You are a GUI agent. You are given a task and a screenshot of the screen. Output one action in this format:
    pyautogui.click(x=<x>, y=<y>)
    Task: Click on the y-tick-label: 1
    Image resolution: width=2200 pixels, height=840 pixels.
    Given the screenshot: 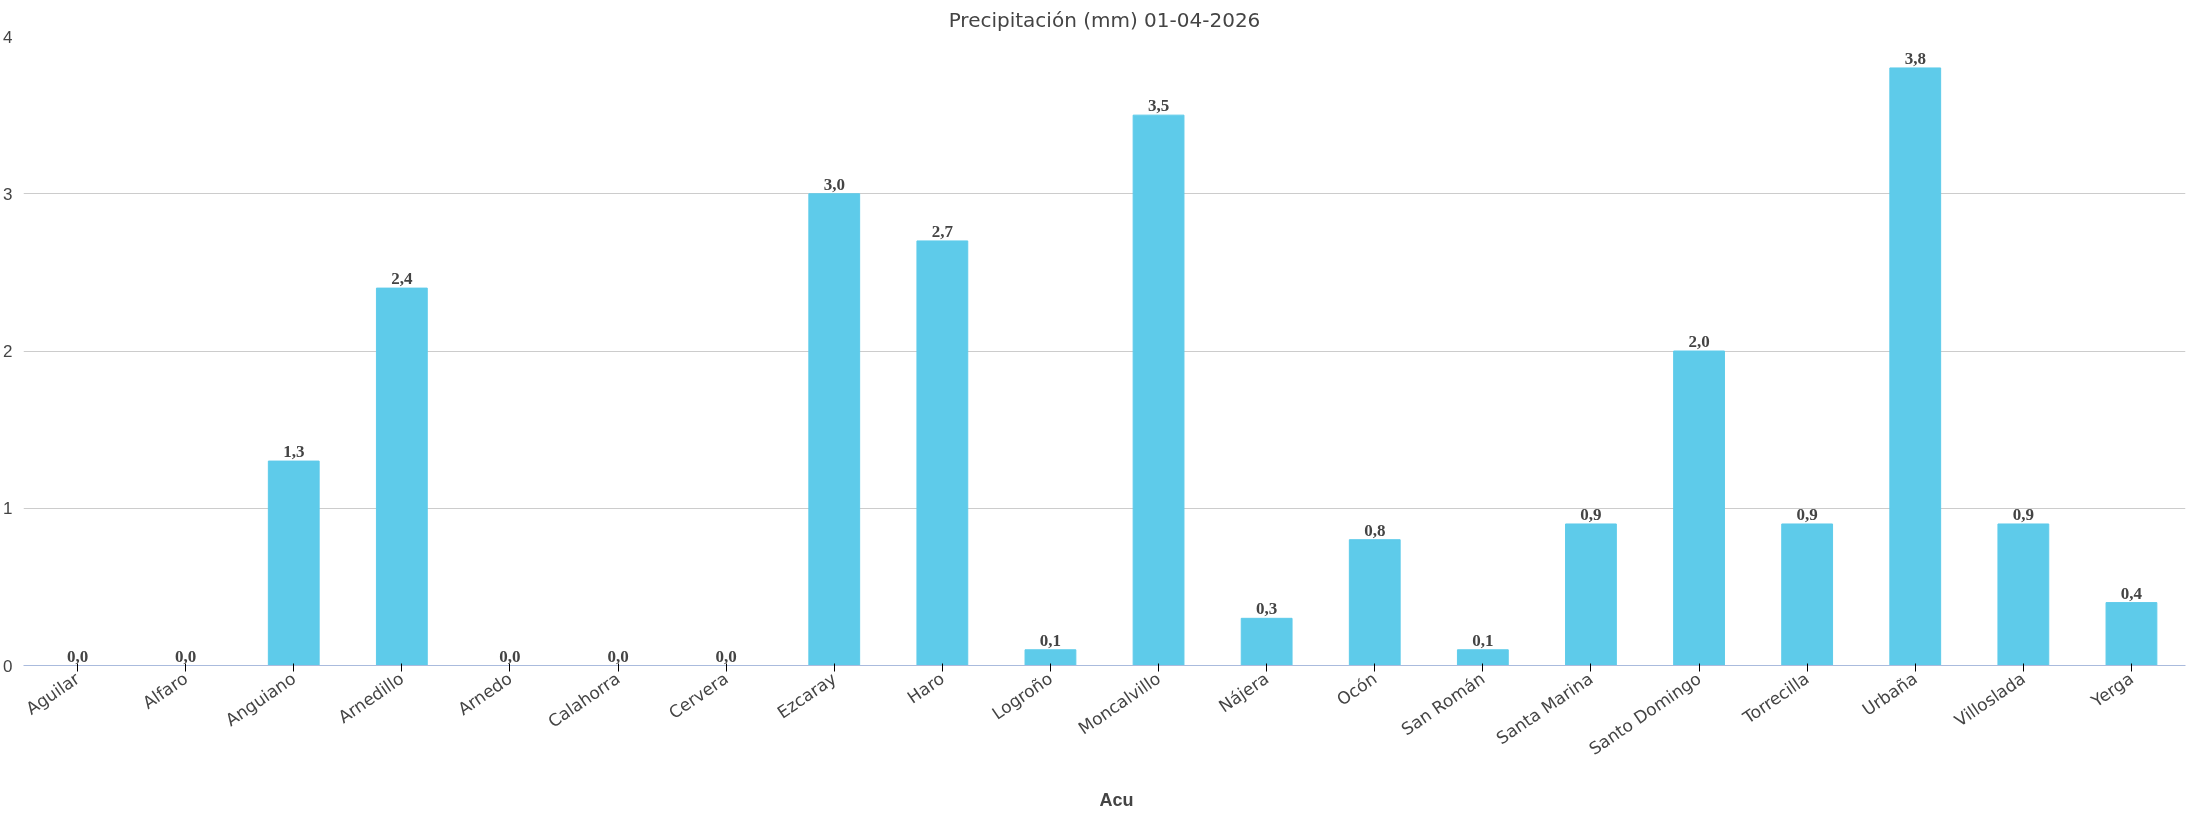 What is the action you would take?
    pyautogui.click(x=8, y=509)
    